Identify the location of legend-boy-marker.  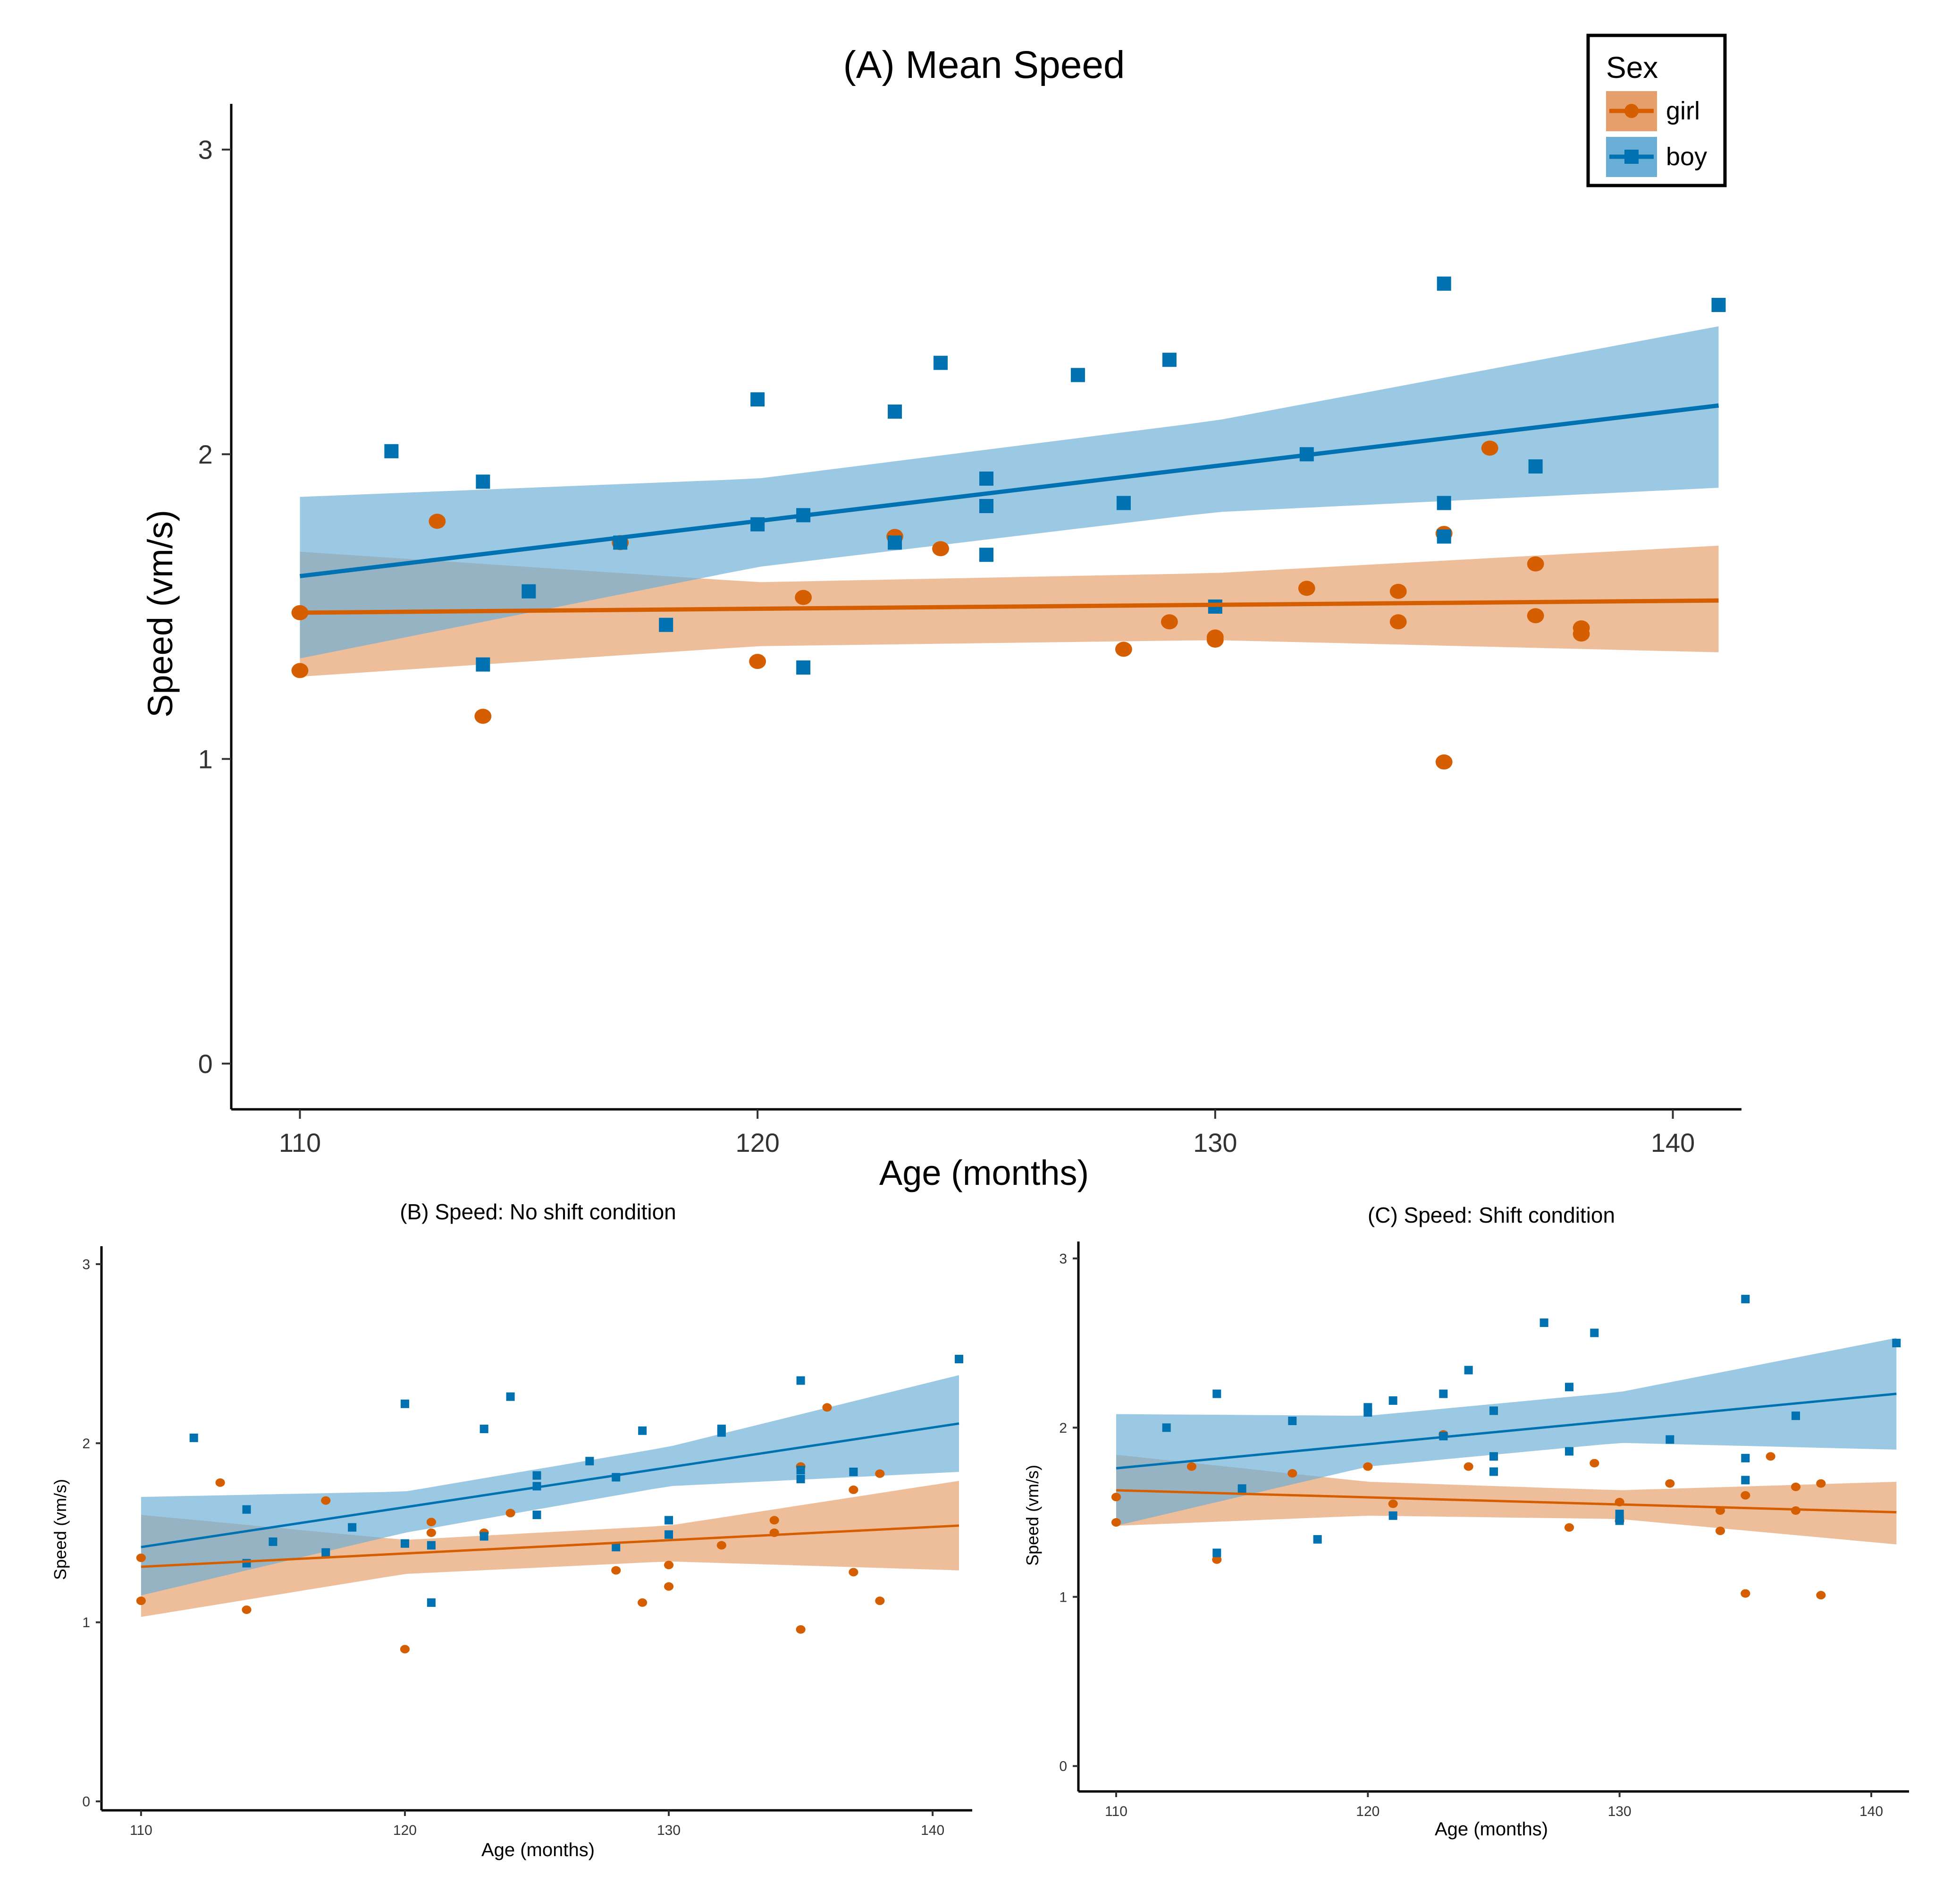
(1631, 157).